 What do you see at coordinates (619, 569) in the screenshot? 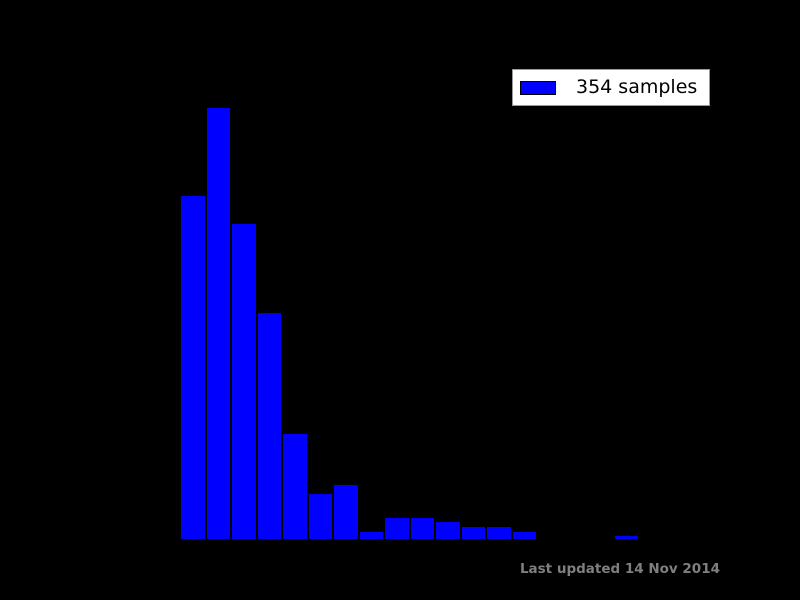
I see `last-updated-text: Last updated 14 Nov 2014` at bounding box center [619, 569].